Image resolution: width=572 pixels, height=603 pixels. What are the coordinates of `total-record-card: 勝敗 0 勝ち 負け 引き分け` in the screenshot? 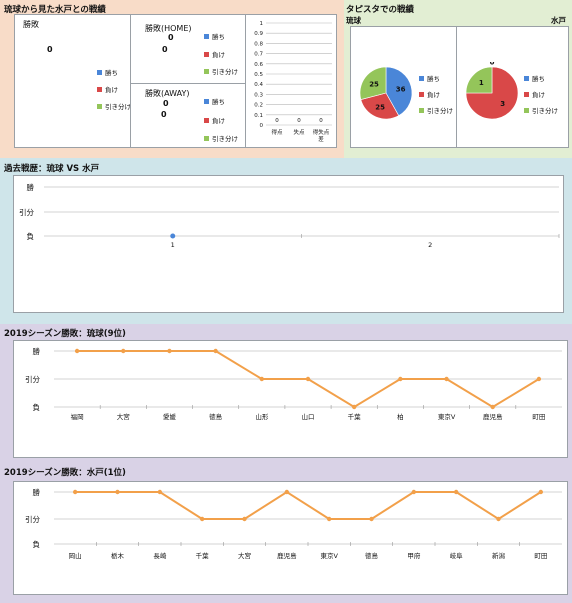 It's located at (72, 81).